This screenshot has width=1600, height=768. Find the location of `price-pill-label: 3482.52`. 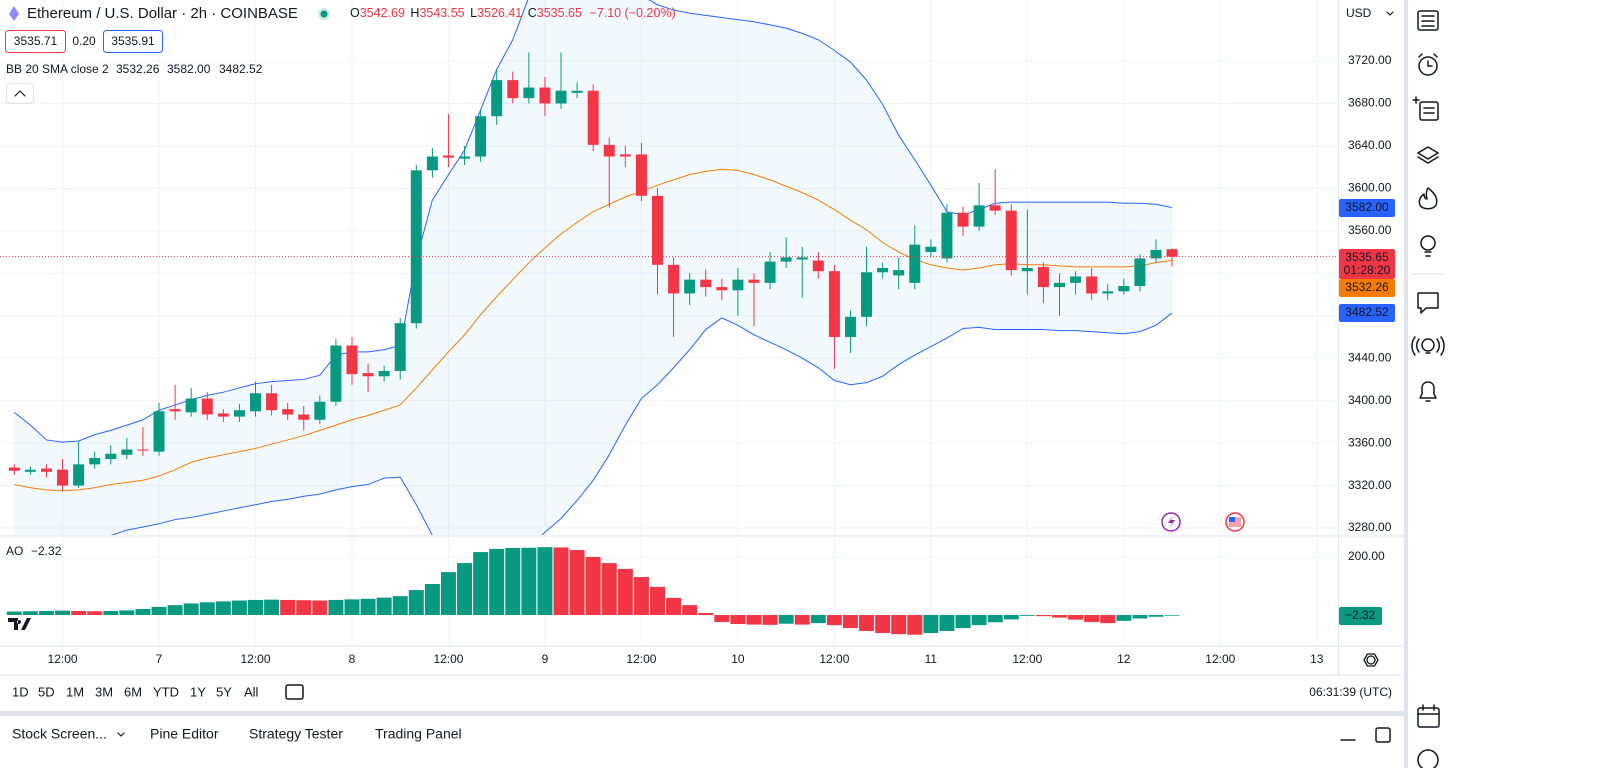

price-pill-label: 3482.52 is located at coordinates (1367, 312).